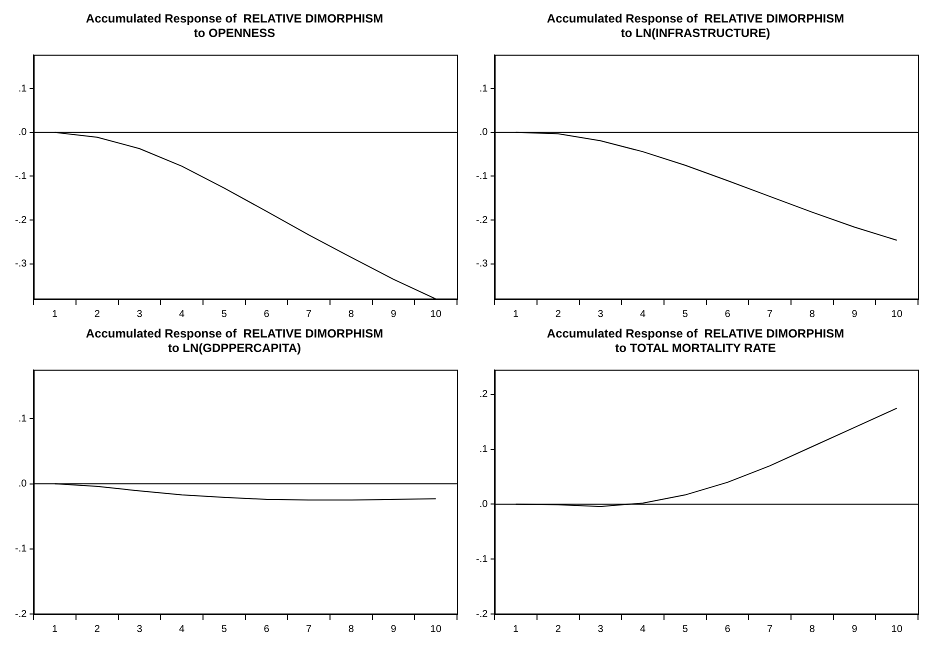 The width and height of the screenshot is (938, 647). I want to click on chart-title: Accumulated Response of RELATIVE DIMORPHISM to LN(INFRASTRUCTURE), so click(695, 26).